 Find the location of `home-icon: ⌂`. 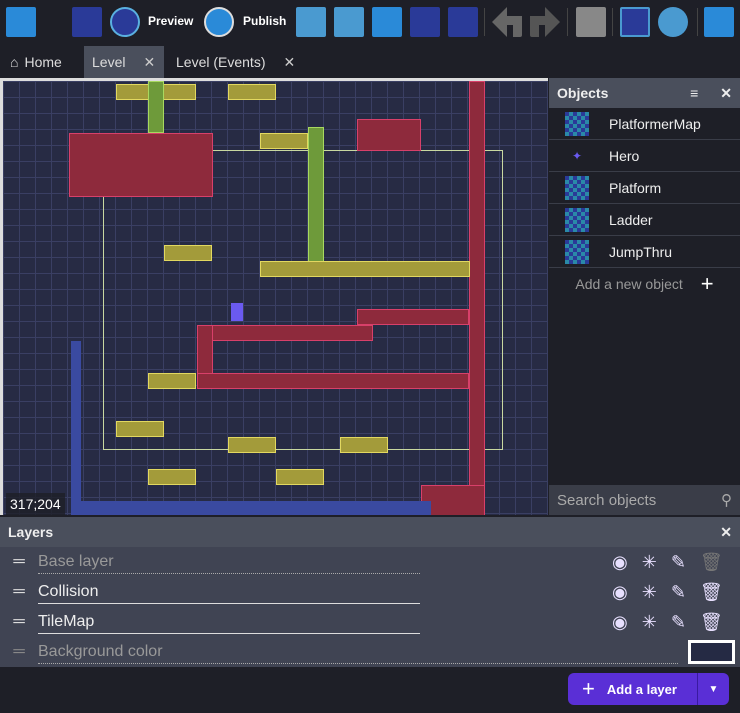

home-icon: ⌂ is located at coordinates (14, 62).